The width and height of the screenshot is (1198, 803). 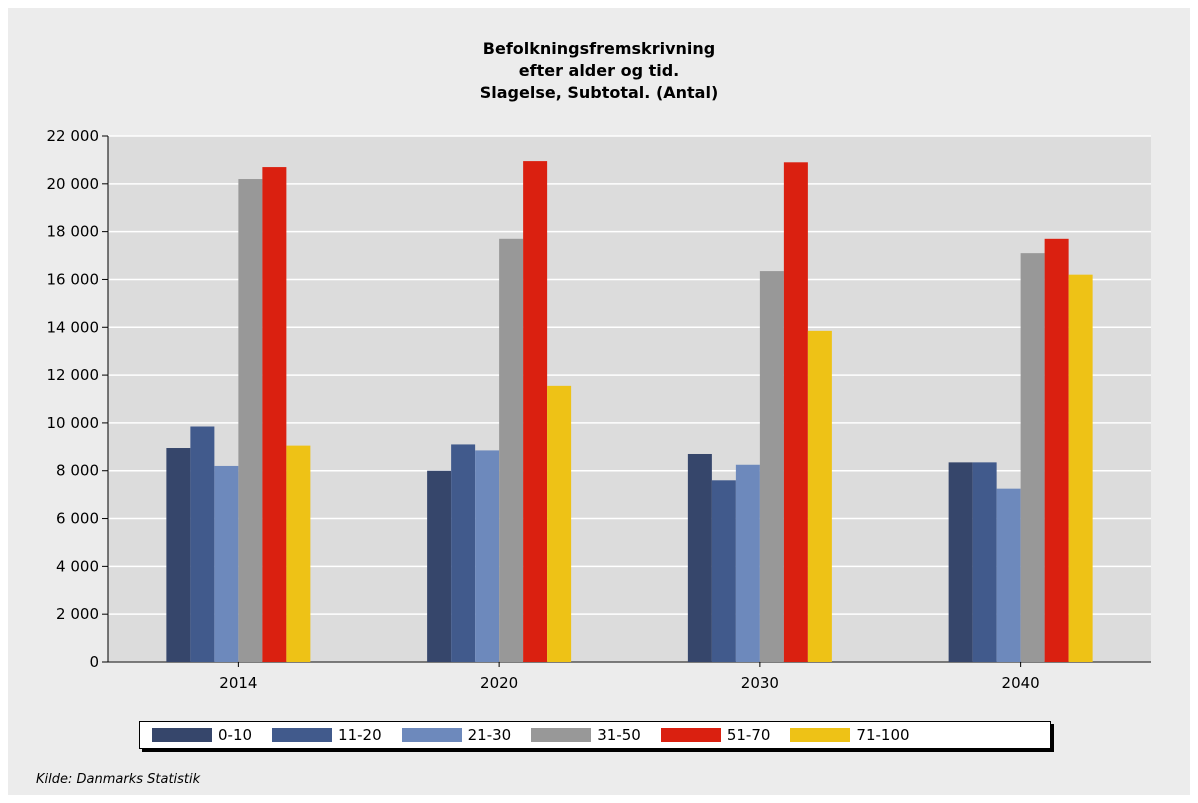 I want to click on legend-item-11-20: 11-20, so click(x=327, y=735).